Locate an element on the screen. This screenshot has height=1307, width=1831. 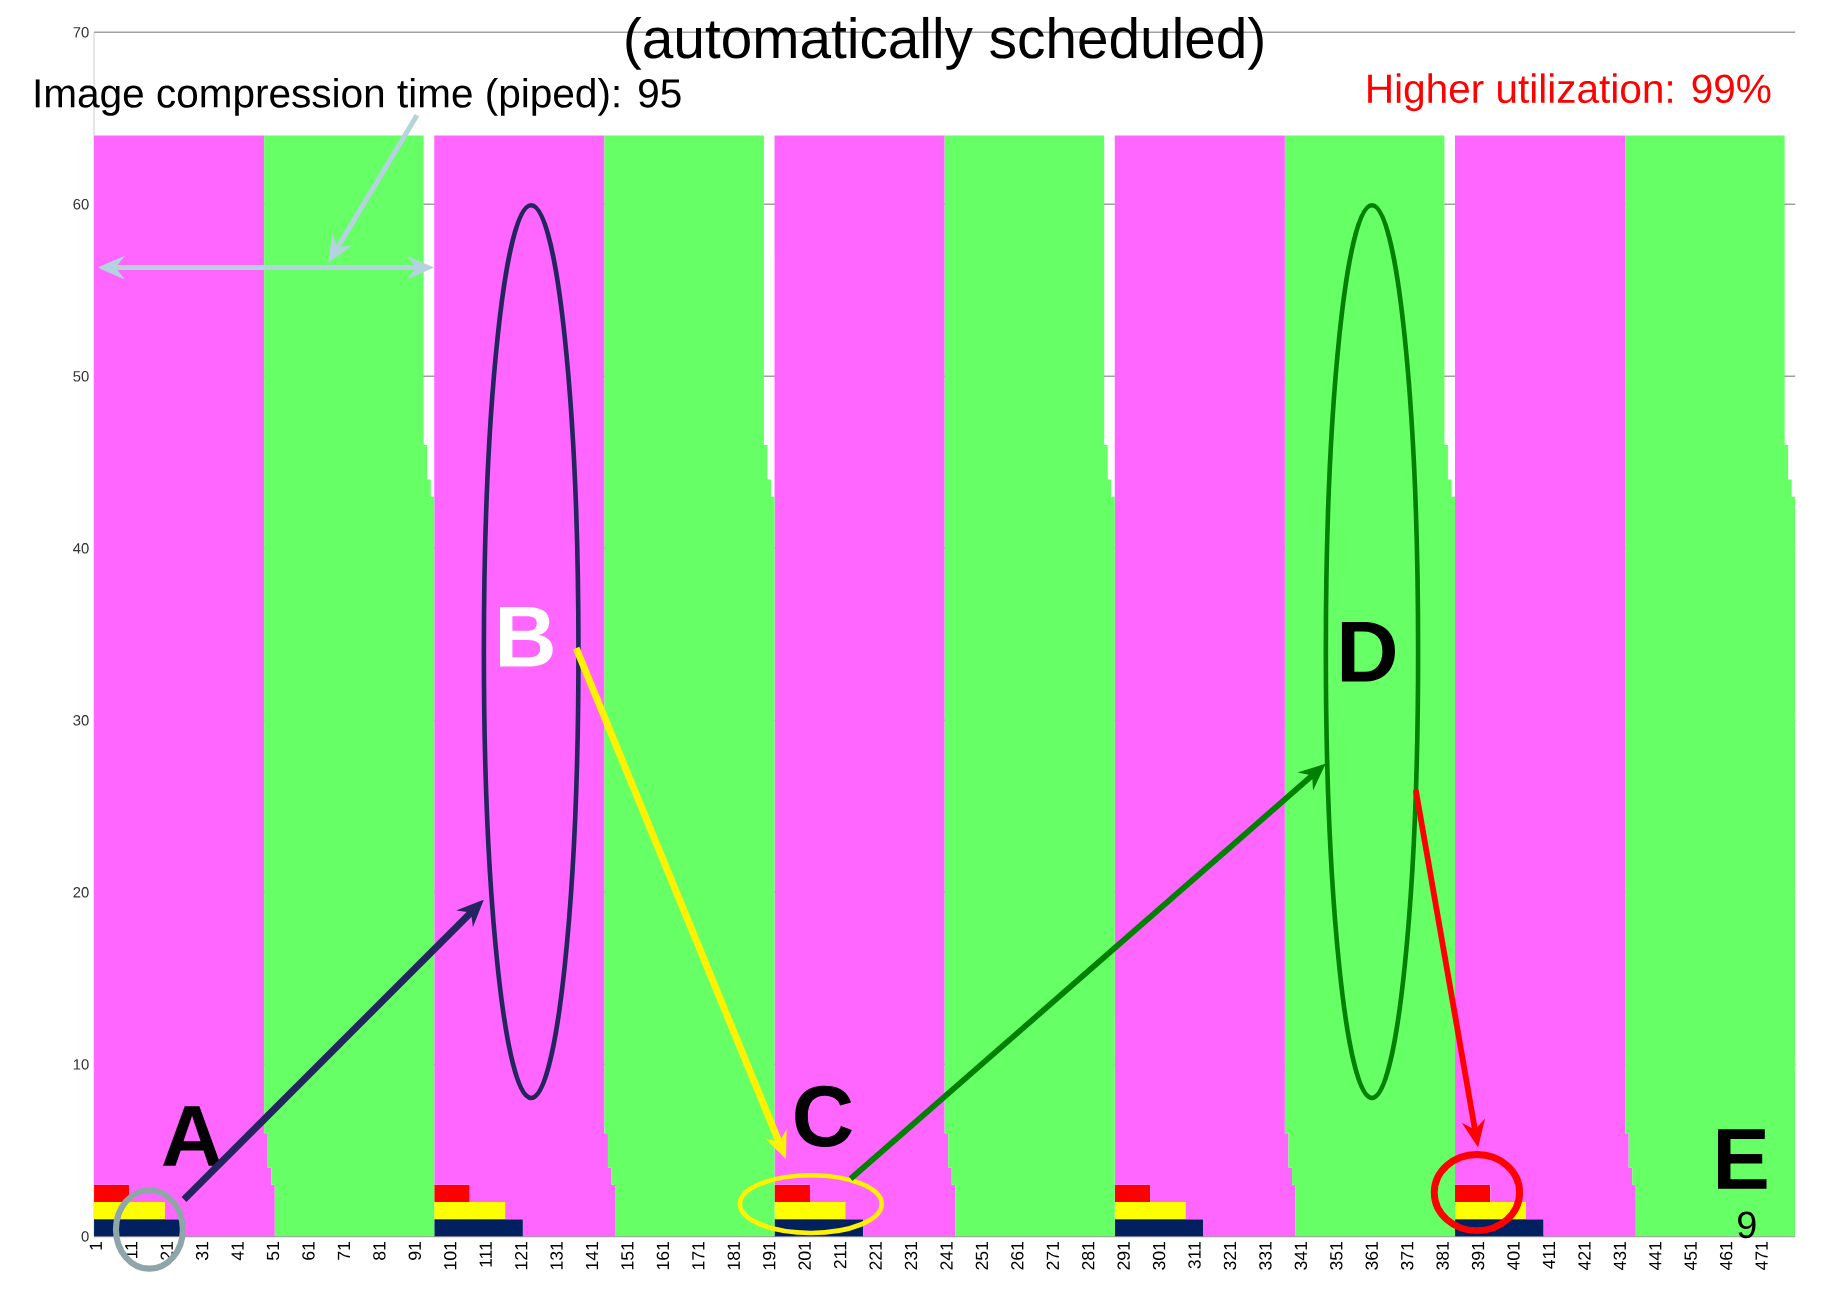
annotation: Higher utilization: 99% is located at coordinates (1569, 92).